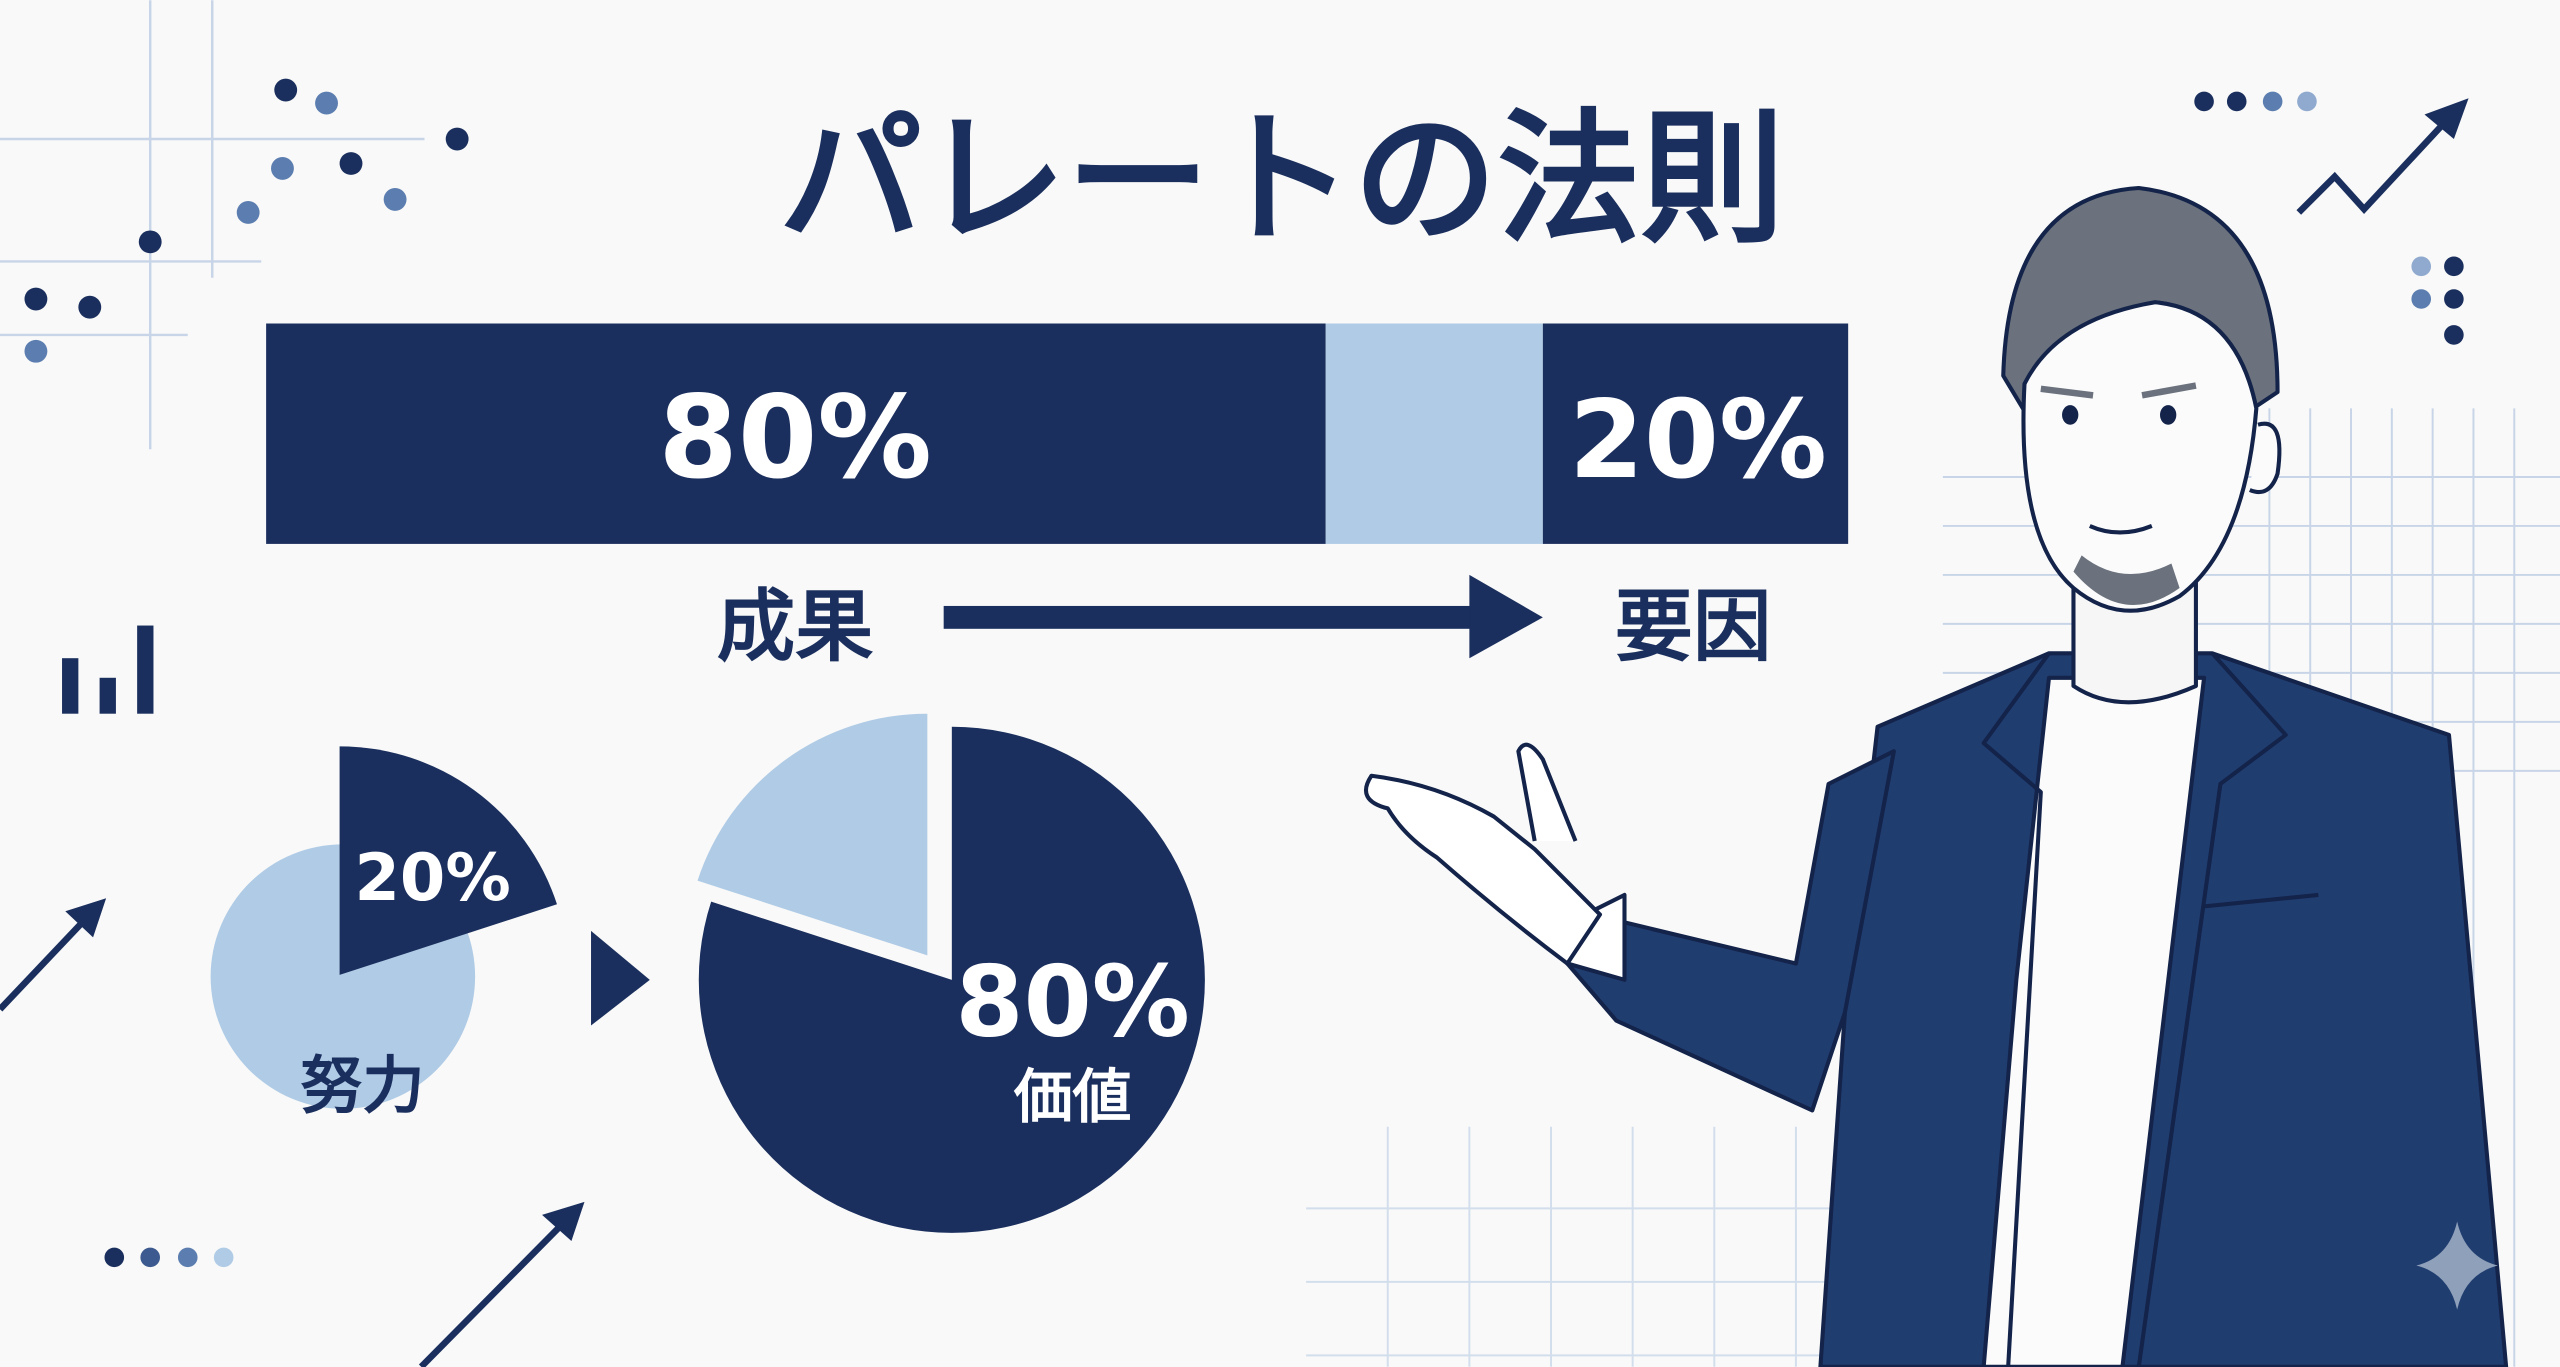 This screenshot has width=2560, height=1367. Describe the element at coordinates (362, 1085) in the screenshot. I see `small-pie-caption: 努力` at that location.